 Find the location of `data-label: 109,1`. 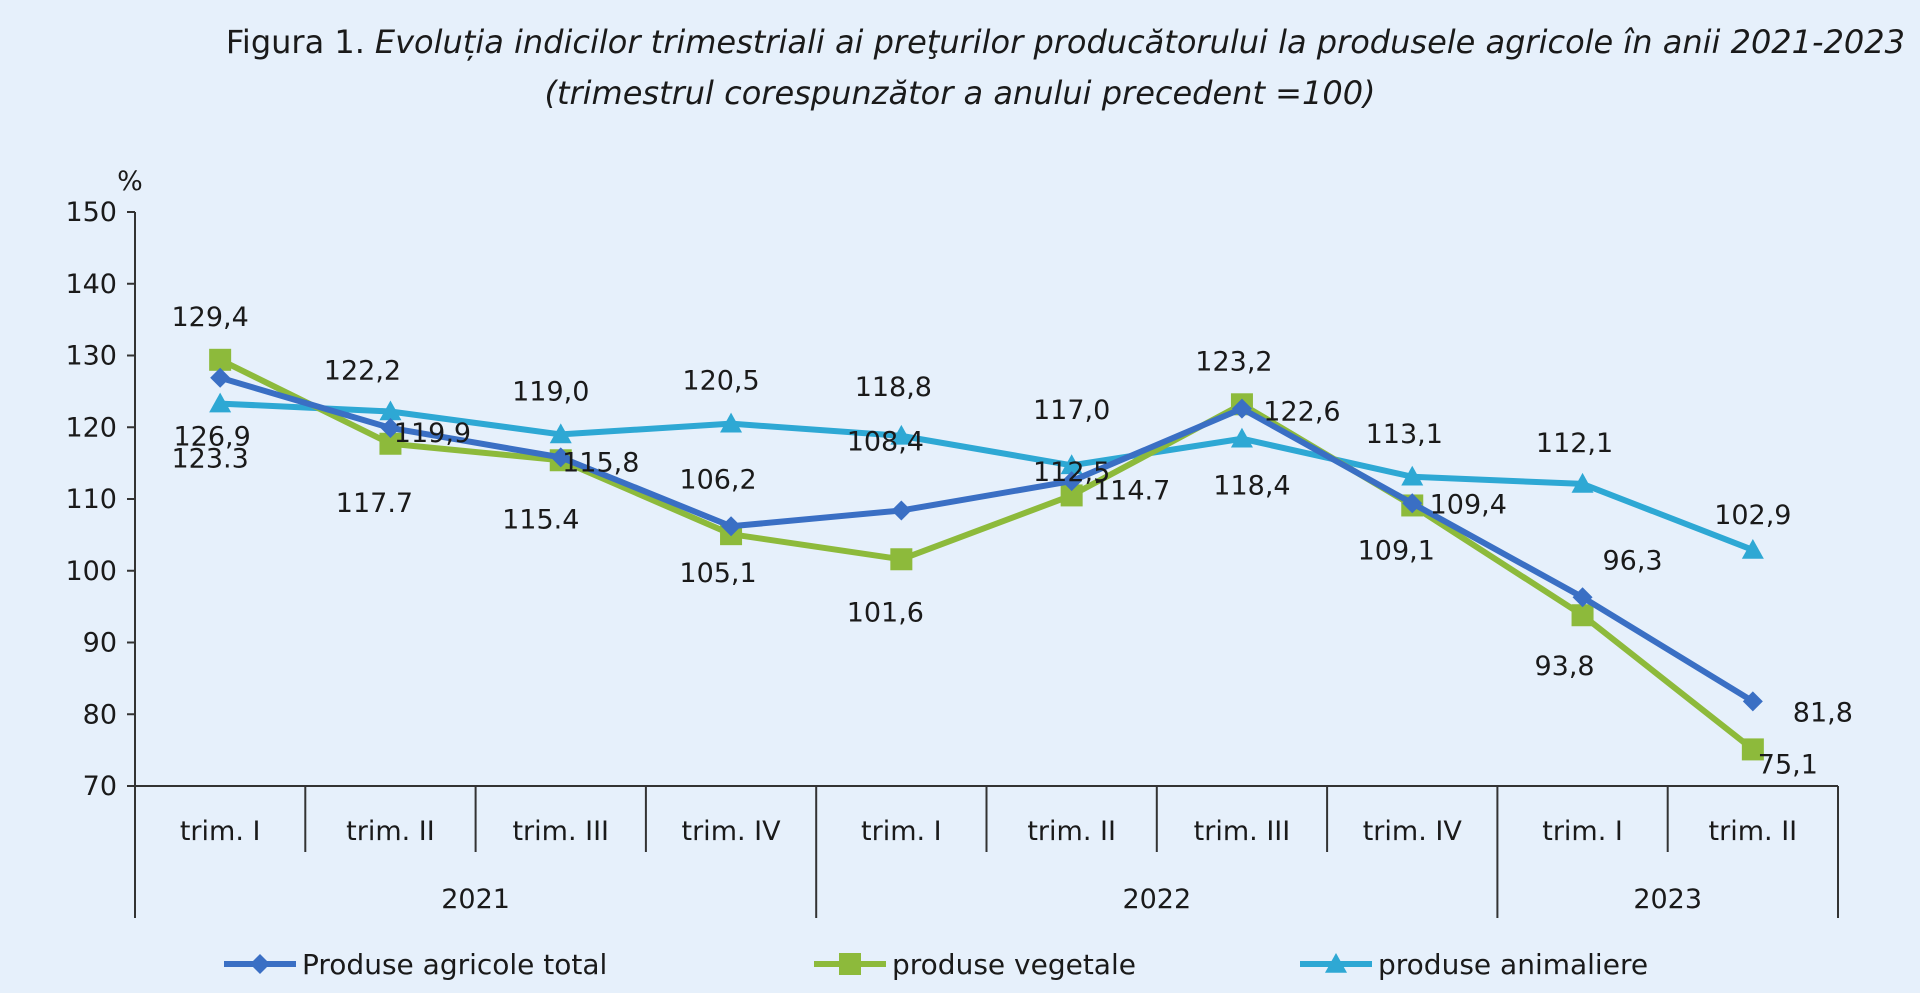

data-label: 109,1 is located at coordinates (1396, 550).